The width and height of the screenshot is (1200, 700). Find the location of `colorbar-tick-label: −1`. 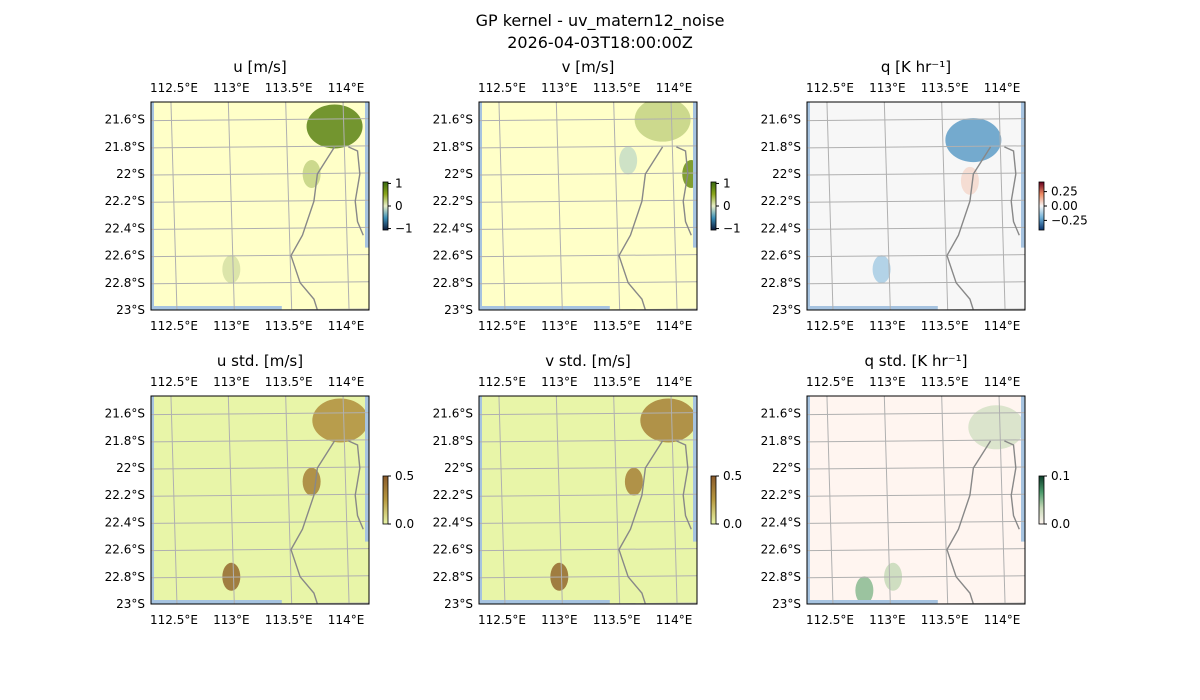

colorbar-tick-label: −1 is located at coordinates (404, 229).